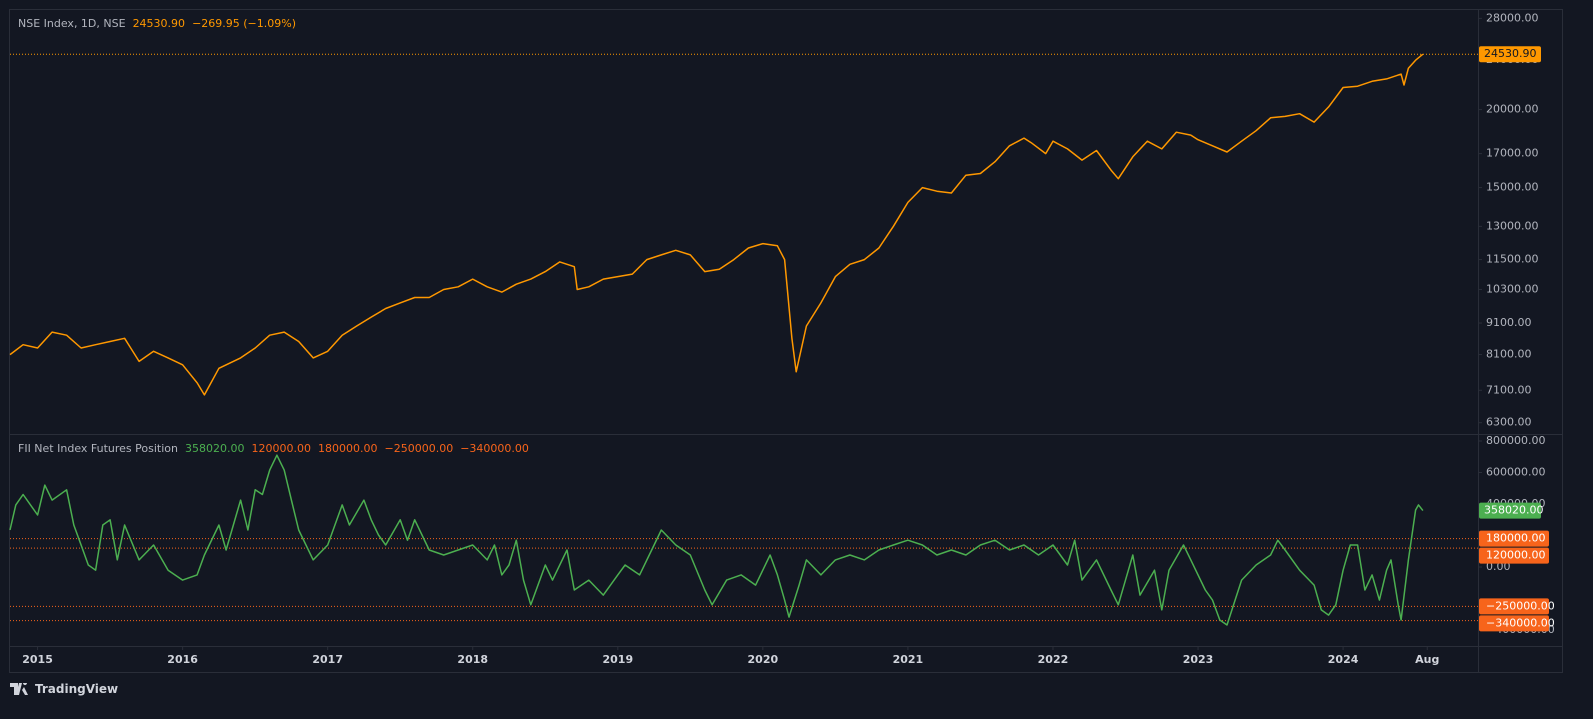 The image size is (1593, 719). I want to click on level-axis-label: 120000.00, so click(1516, 555).